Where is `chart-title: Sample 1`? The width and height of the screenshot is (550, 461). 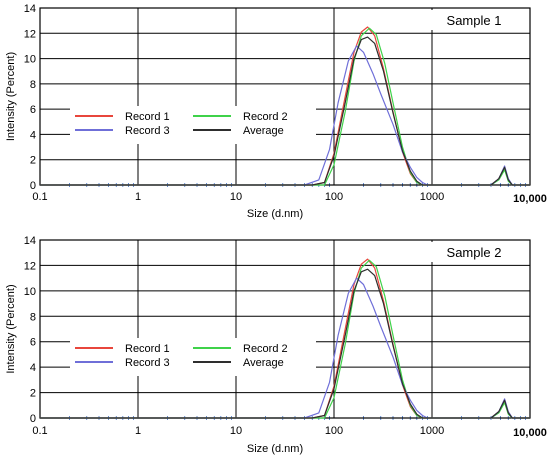
chart-title: Sample 1 is located at coordinates (474, 20).